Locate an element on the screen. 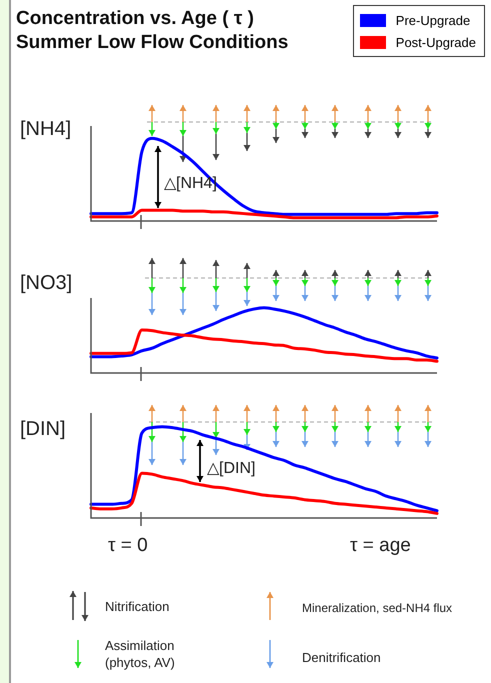 The height and width of the screenshot is (683, 491). legend-label: Pre-Upgrade is located at coordinates (433, 20).